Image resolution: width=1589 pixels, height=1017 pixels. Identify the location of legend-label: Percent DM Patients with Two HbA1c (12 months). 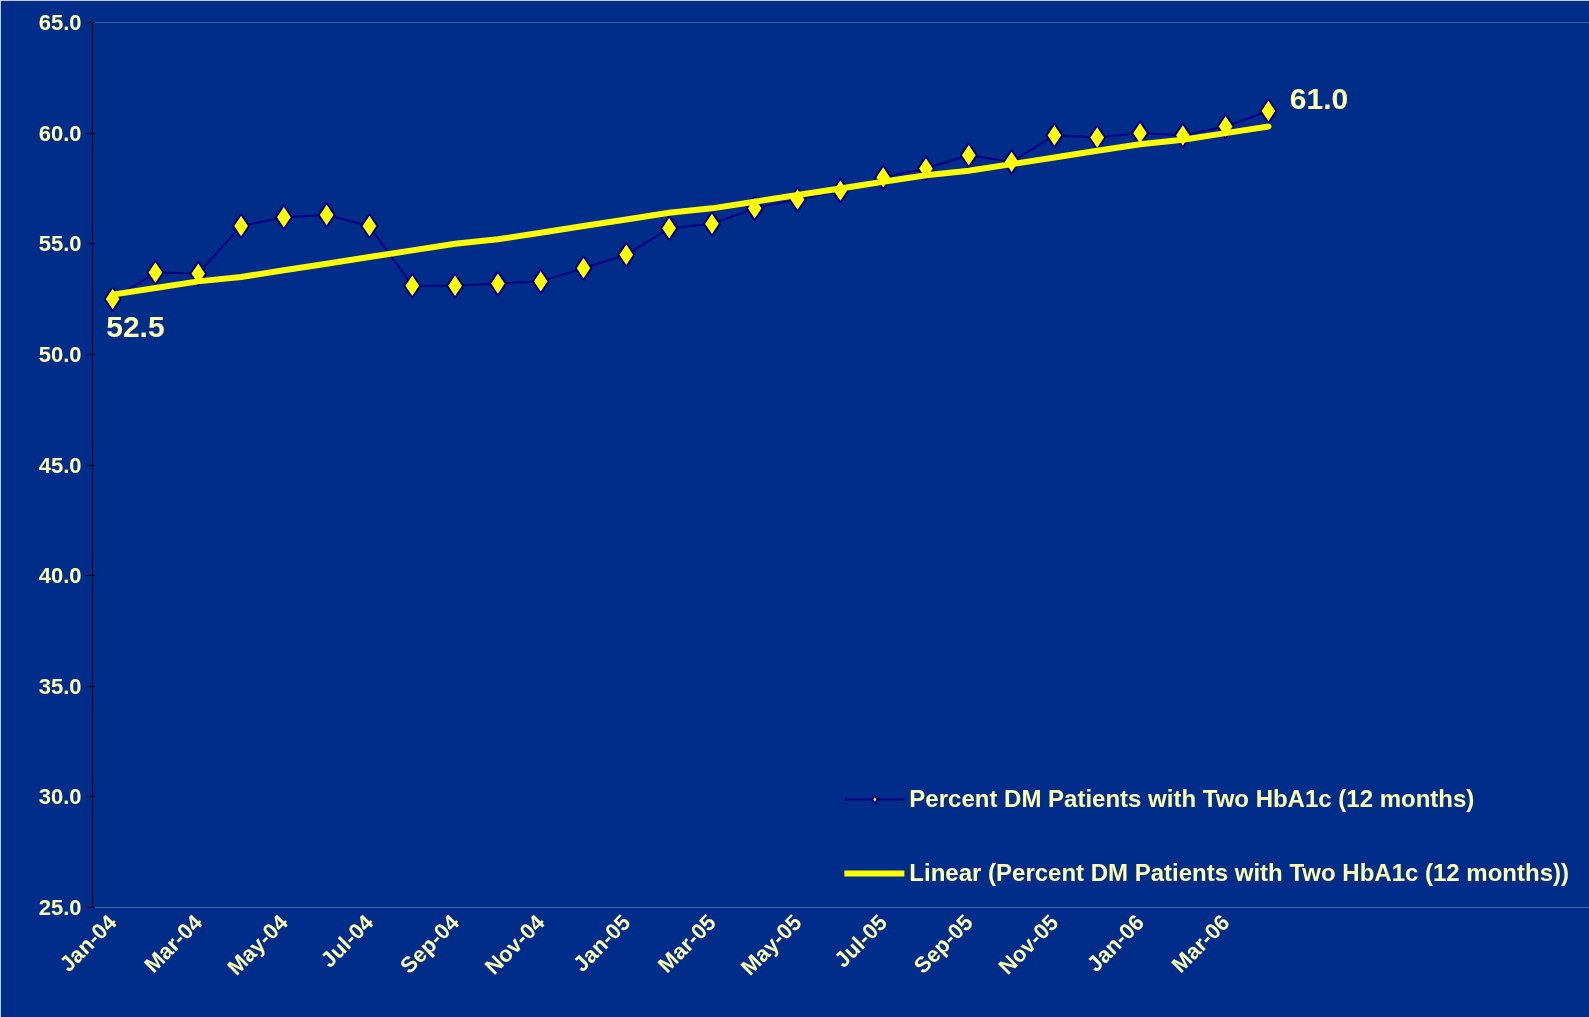
(1192, 799).